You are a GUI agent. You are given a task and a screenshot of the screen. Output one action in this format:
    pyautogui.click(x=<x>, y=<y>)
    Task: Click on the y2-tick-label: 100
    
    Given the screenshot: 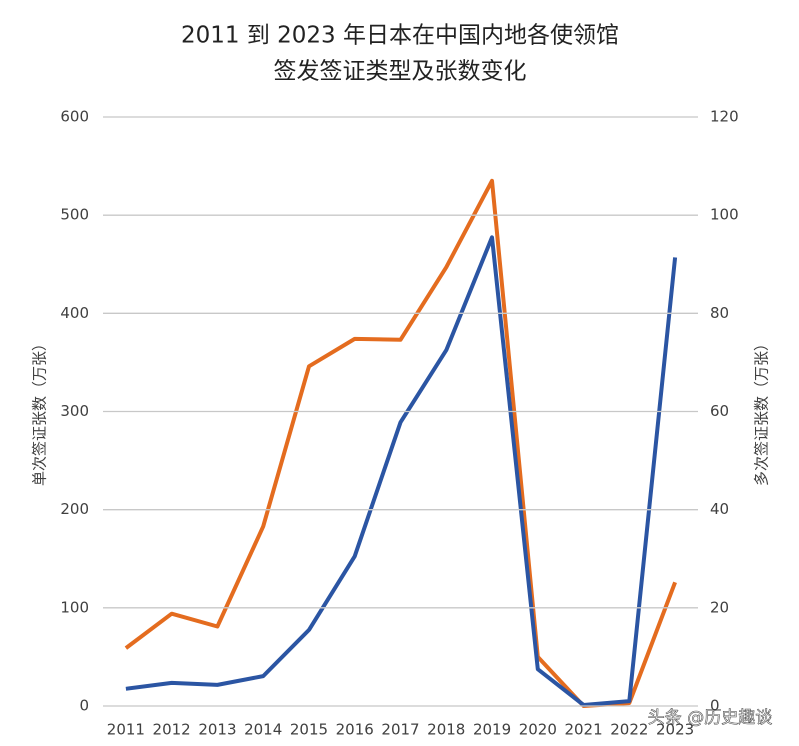 What is the action you would take?
    pyautogui.click(x=724, y=215)
    